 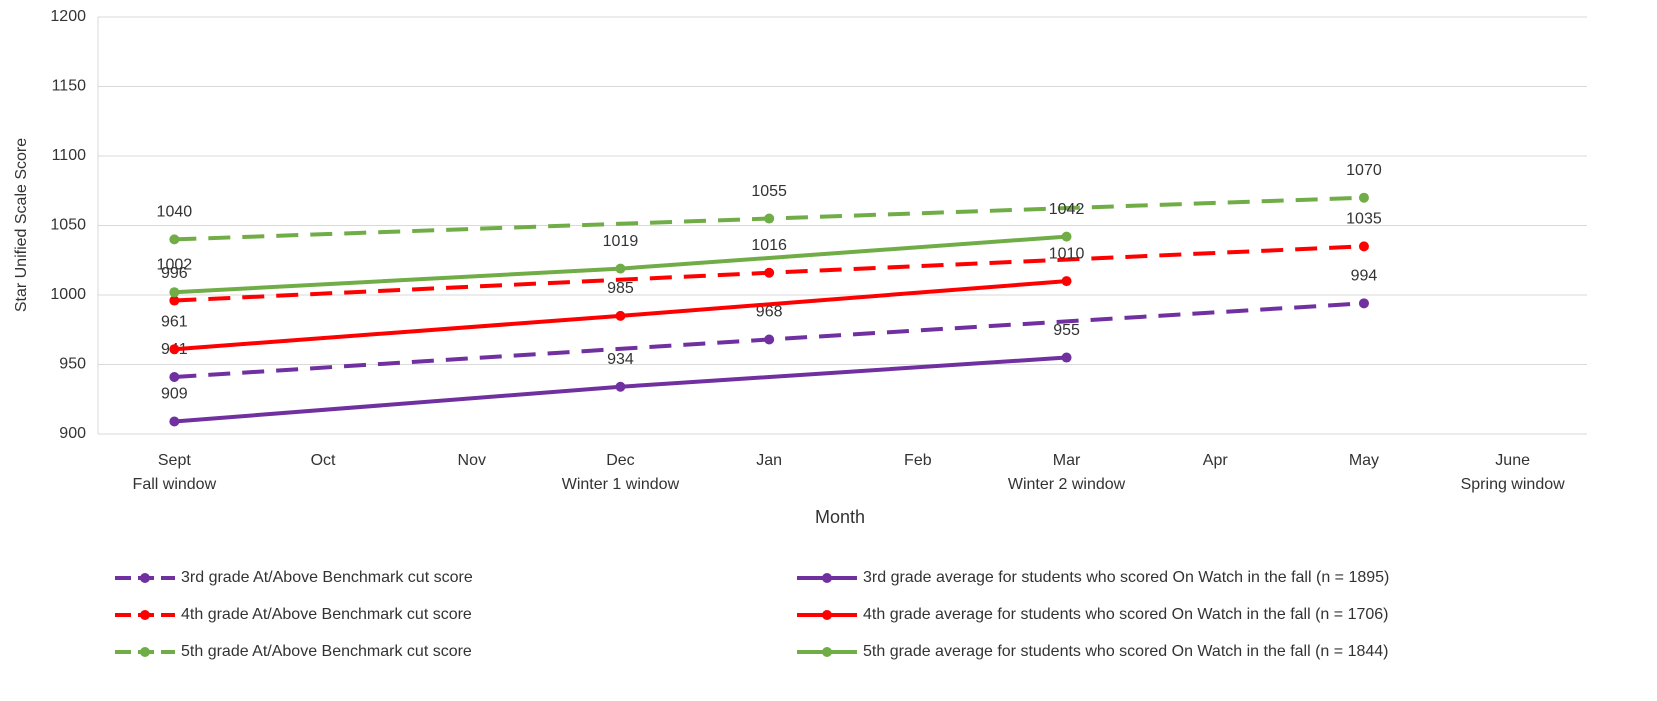 What do you see at coordinates (621, 241) in the screenshot?
I see `data-label: 1019` at bounding box center [621, 241].